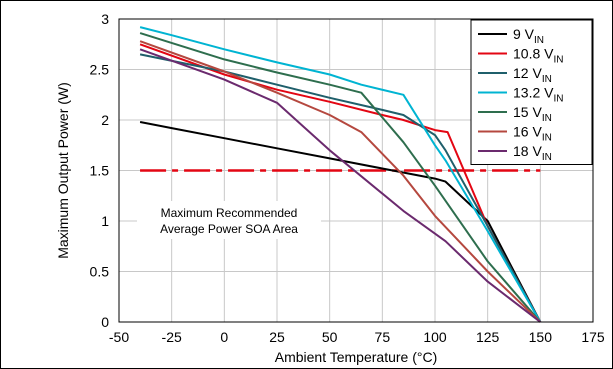  Describe the element at coordinates (538, 56) in the screenshot. I see `legend-label: 10.8 VIN` at that location.